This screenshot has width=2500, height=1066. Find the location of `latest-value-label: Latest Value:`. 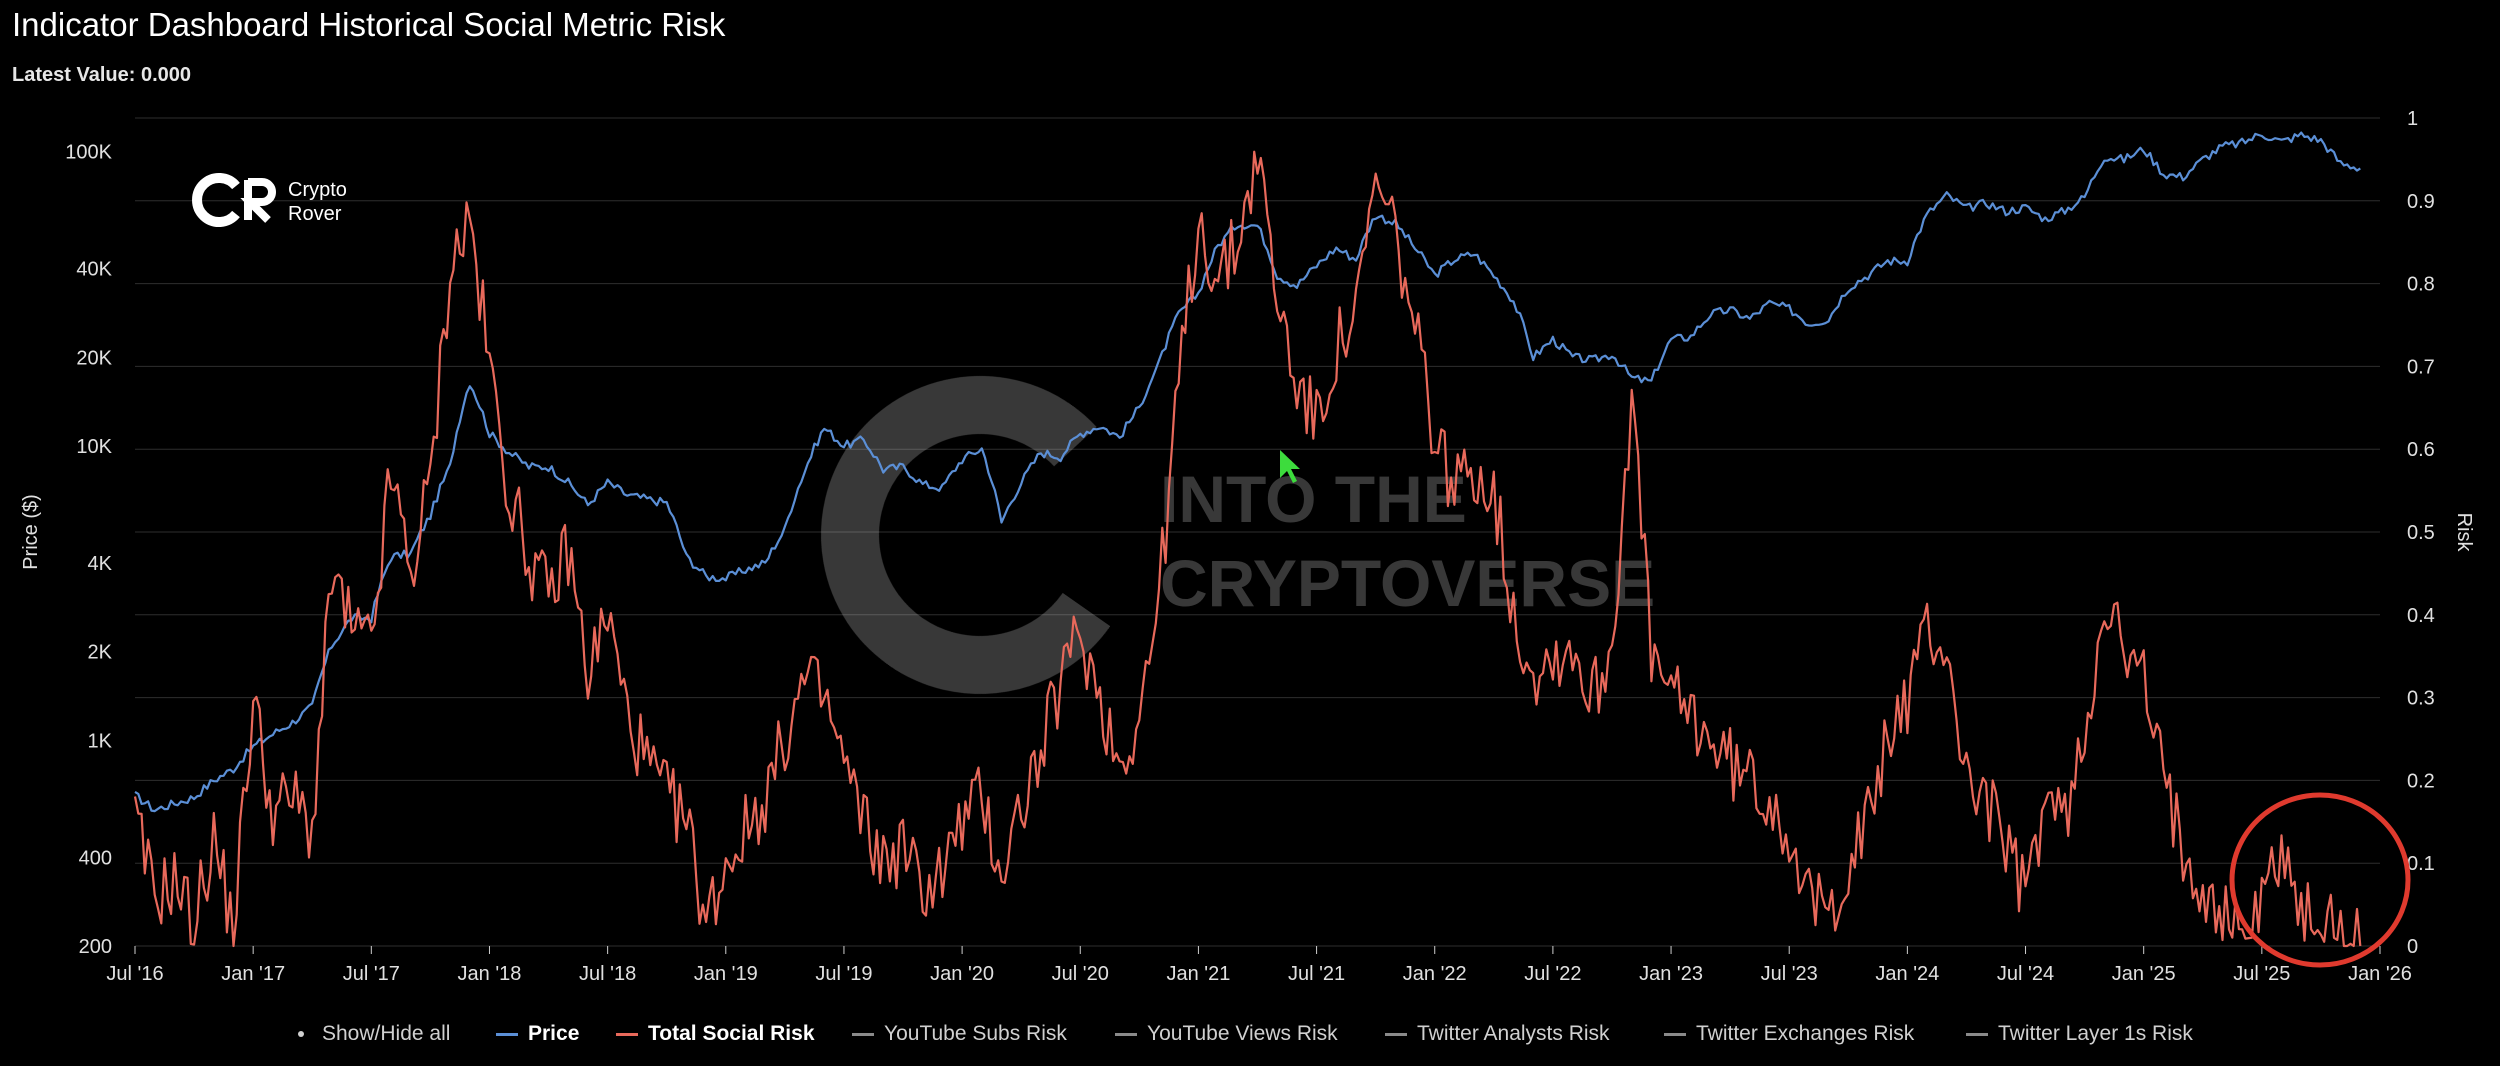

latest-value-label: Latest Value: is located at coordinates (74, 75).